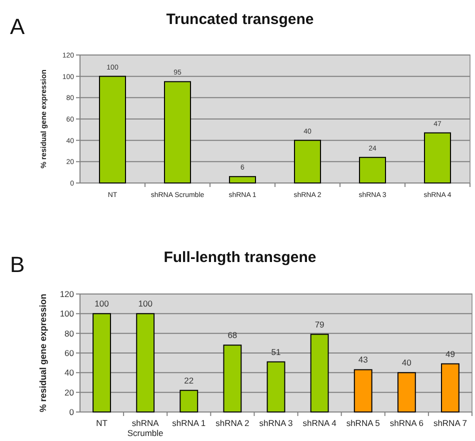 Image resolution: width=475 pixels, height=441 pixels. I want to click on x-tick-label: shRNA 4, so click(319, 423).